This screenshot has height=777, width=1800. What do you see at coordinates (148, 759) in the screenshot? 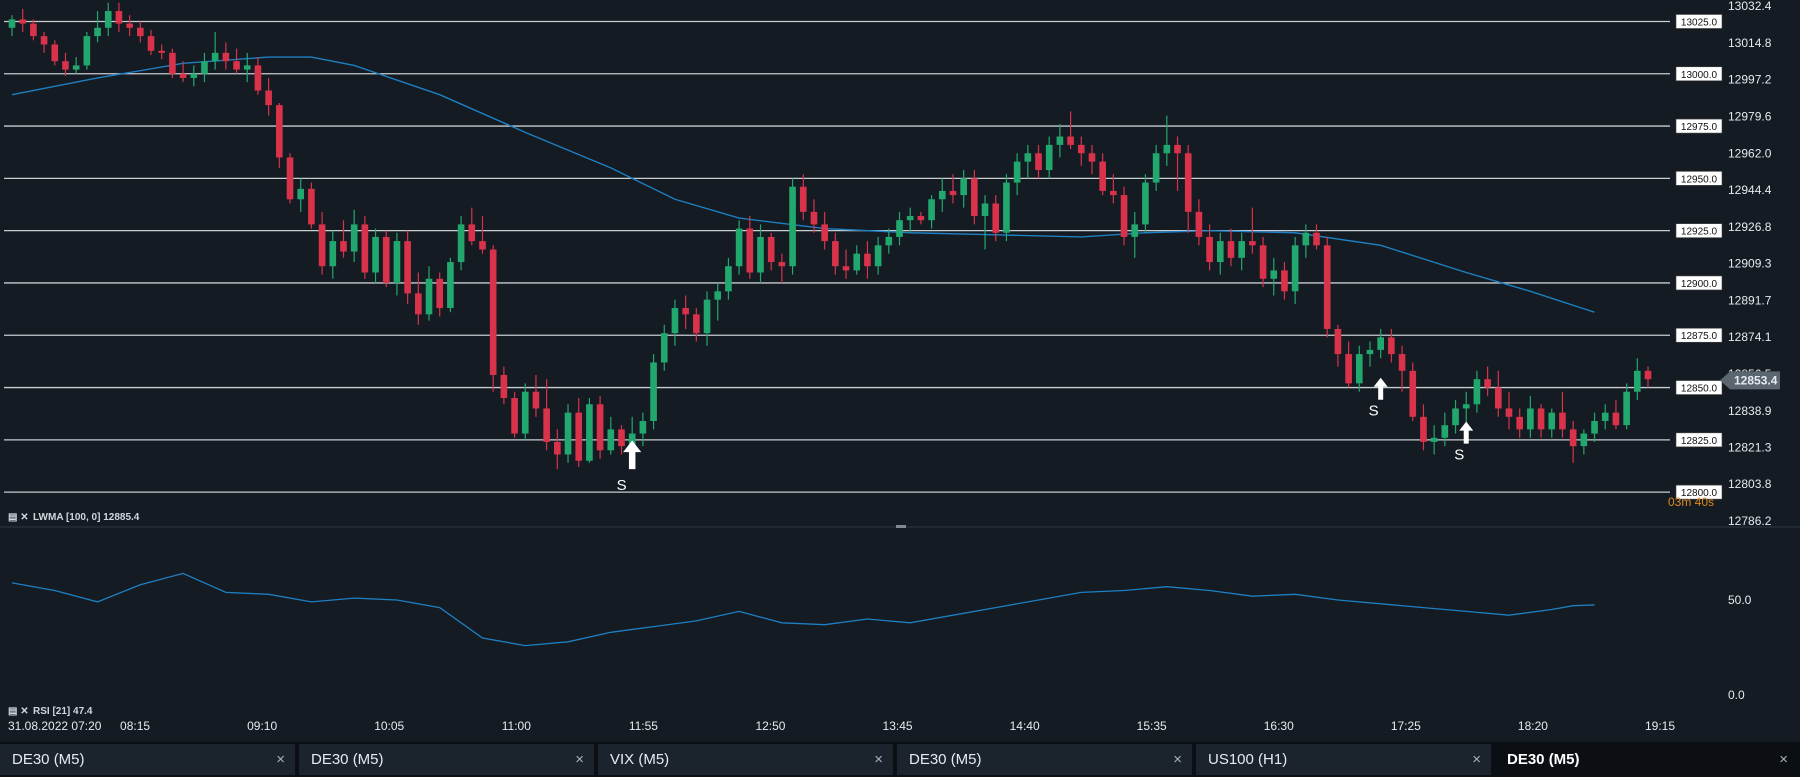
I see `tab-de30-m5-1: DE30 (M5) ×` at bounding box center [148, 759].